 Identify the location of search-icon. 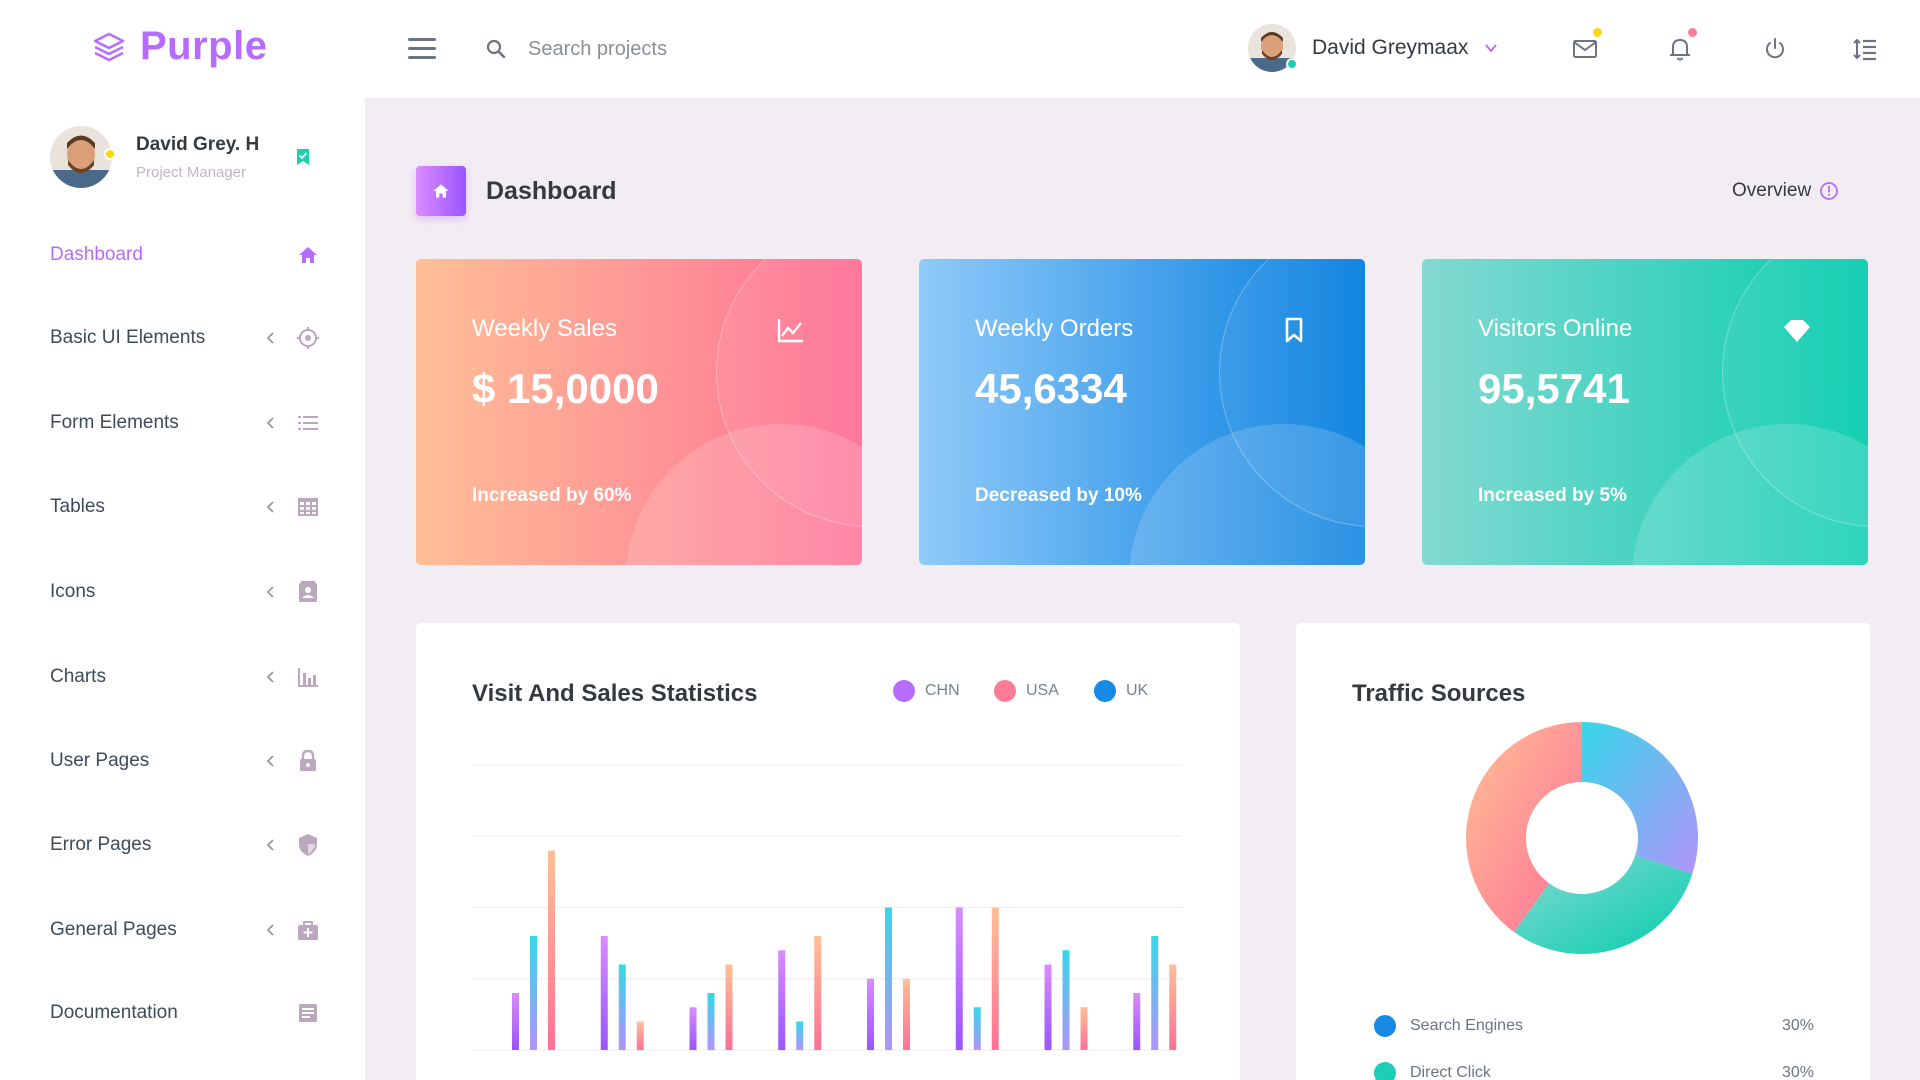
(496, 49).